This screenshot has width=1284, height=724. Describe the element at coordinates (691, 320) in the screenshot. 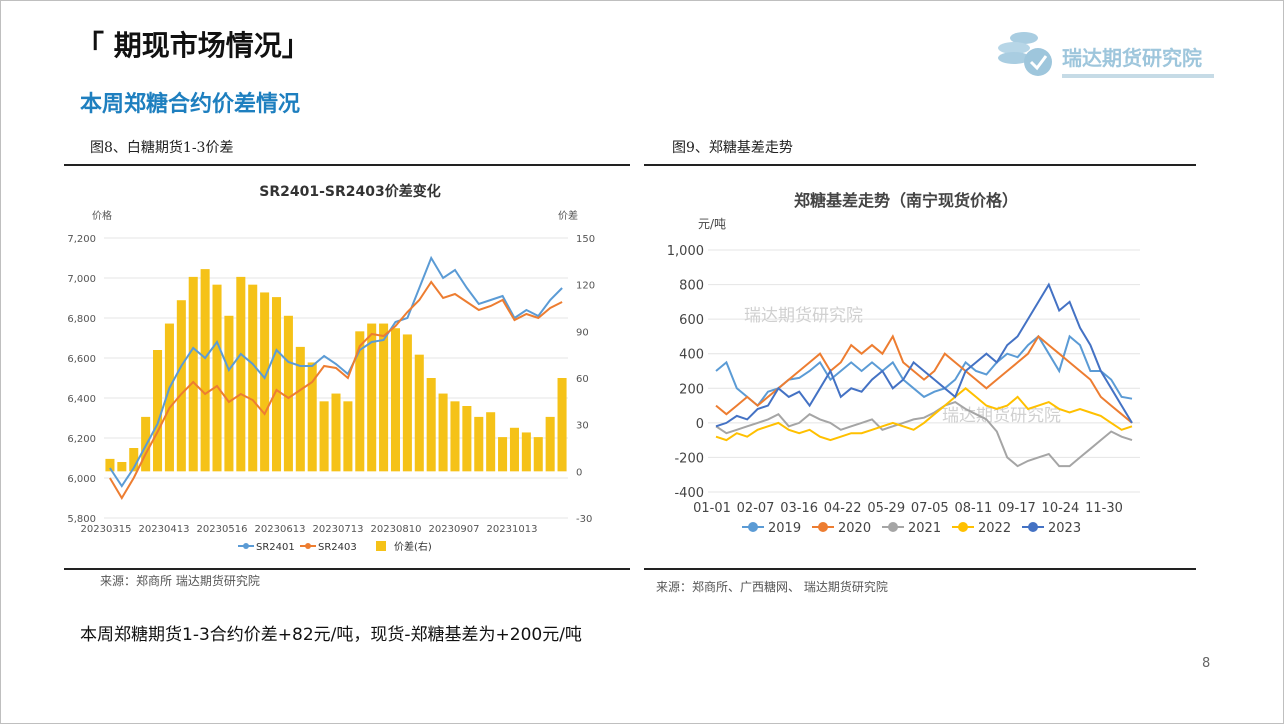

I see `y-tick-label: 600` at that location.